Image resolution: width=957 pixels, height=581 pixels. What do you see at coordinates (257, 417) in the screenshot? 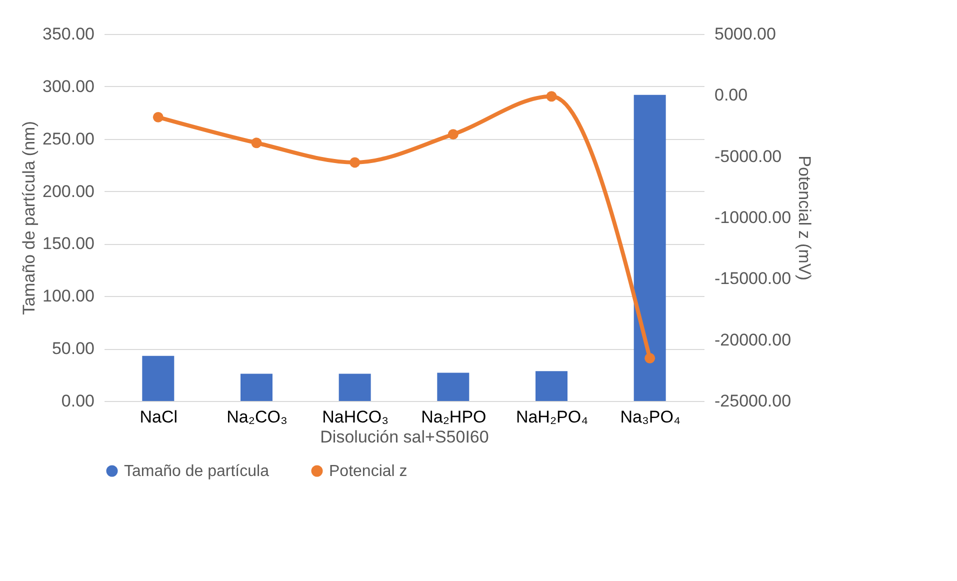
I see `x-tick-label: Na₂CO₃` at bounding box center [257, 417].